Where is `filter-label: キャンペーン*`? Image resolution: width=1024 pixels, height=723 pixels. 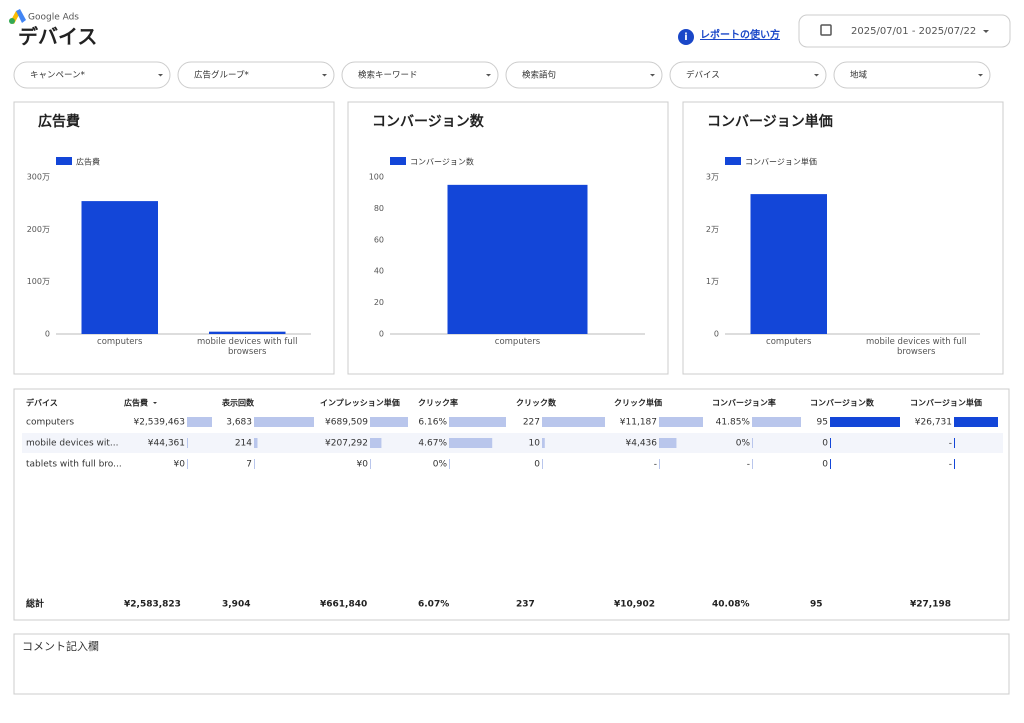 filter-label: キャンペーン* is located at coordinates (57, 76).